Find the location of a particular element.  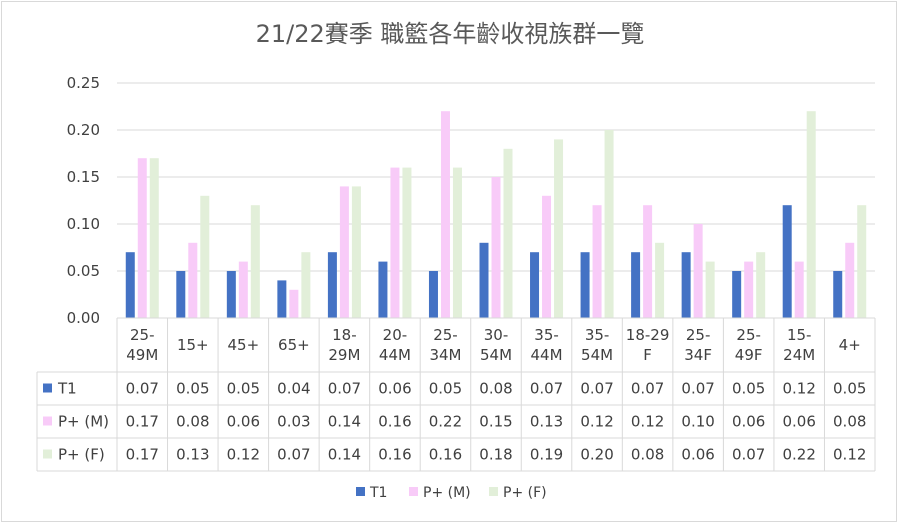

y-tick-label: 0.20 is located at coordinates (83, 130).